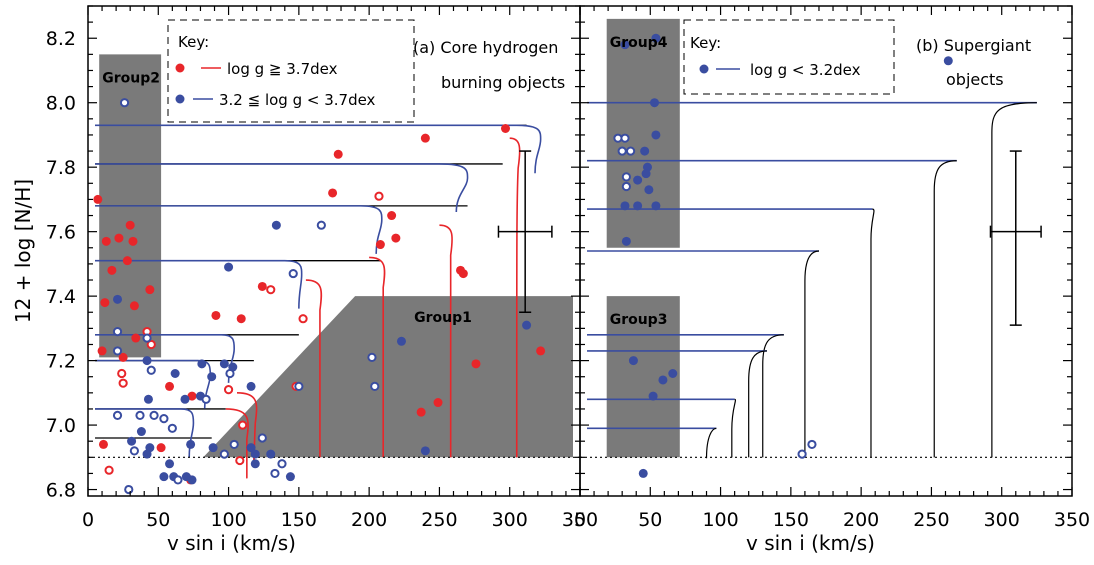 The width and height of the screenshot is (1094, 565). I want to click on panel-b-key-box, so click(789, 57).